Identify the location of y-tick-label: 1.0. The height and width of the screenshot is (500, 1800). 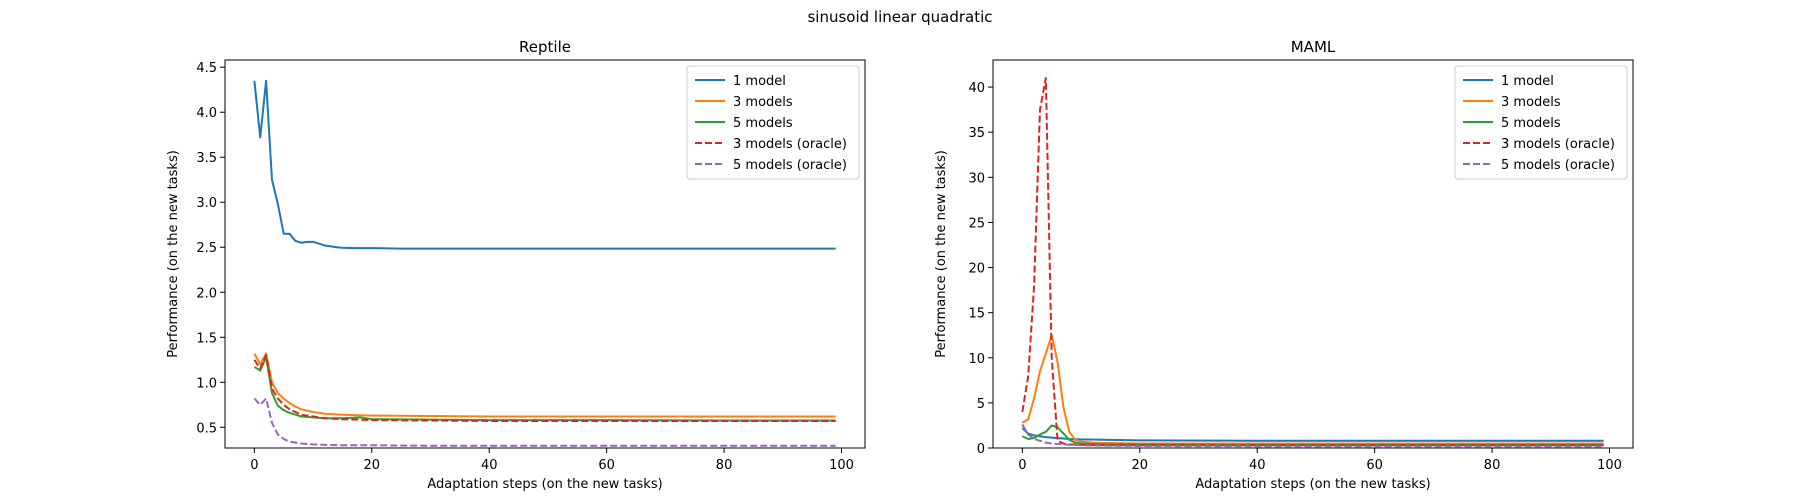
(206, 383).